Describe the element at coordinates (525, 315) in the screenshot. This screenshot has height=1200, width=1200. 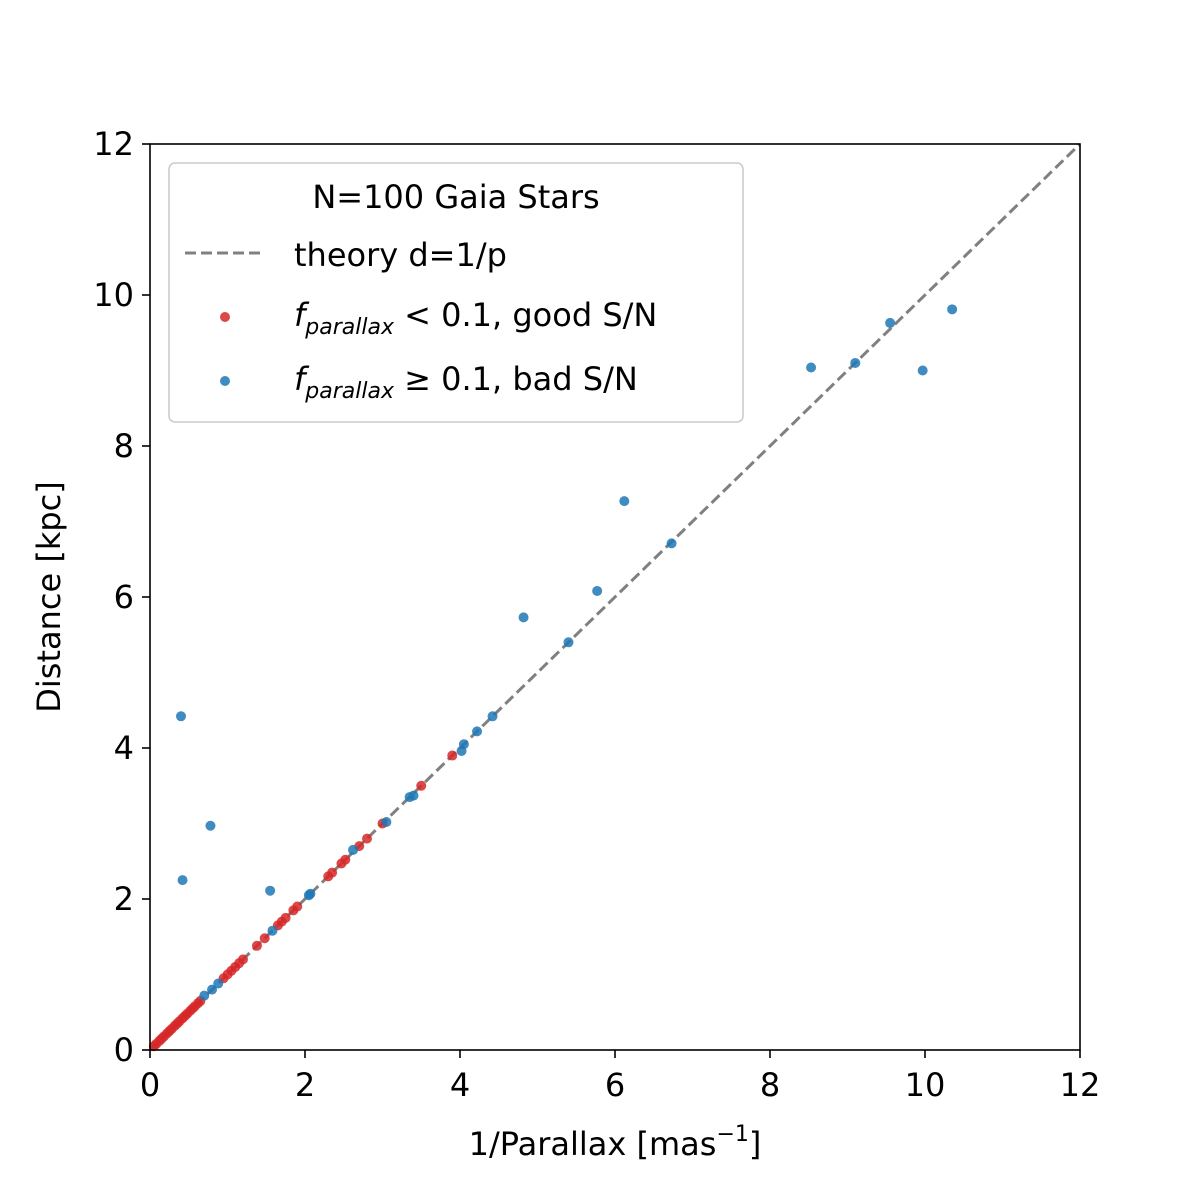
I see `legend-good-rest: < 0.1, good S/N` at that location.